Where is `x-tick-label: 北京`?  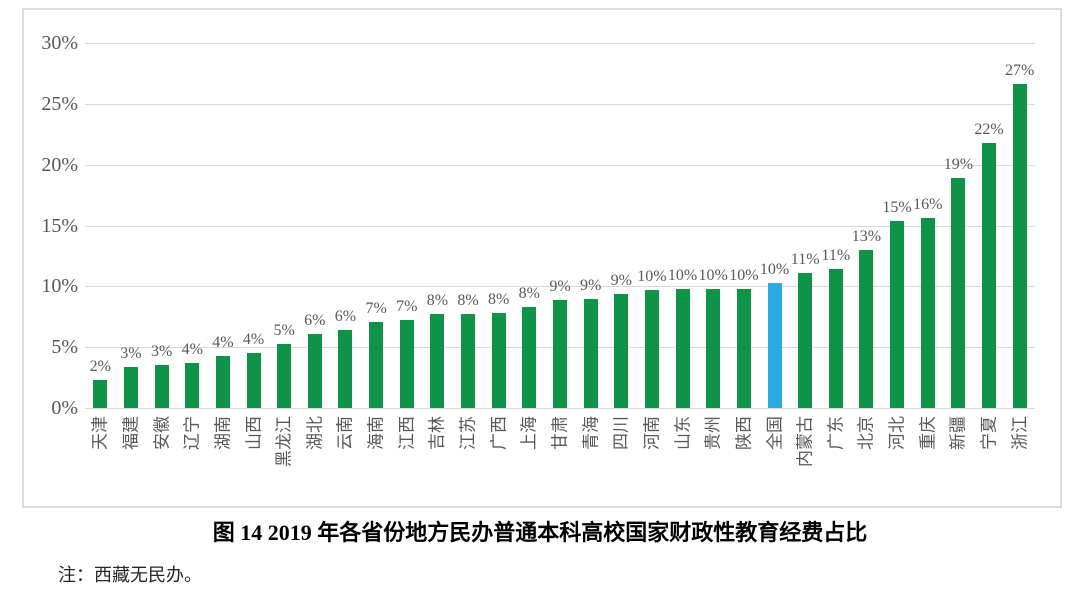 x-tick-label: 北京 is located at coordinates (866, 433).